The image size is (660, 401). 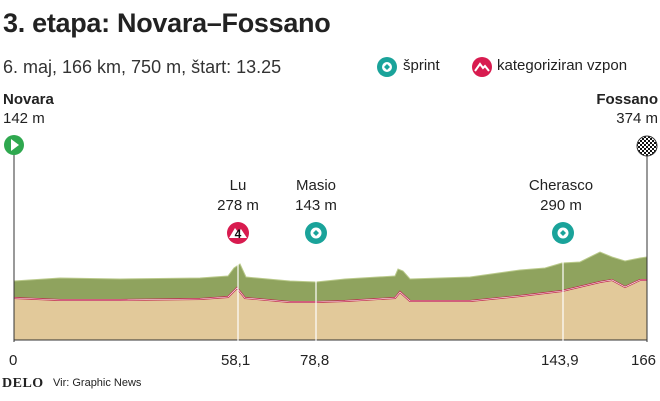 What do you see at coordinates (316, 205) in the screenshot?
I see `waypoint-elevation: 143 m` at bounding box center [316, 205].